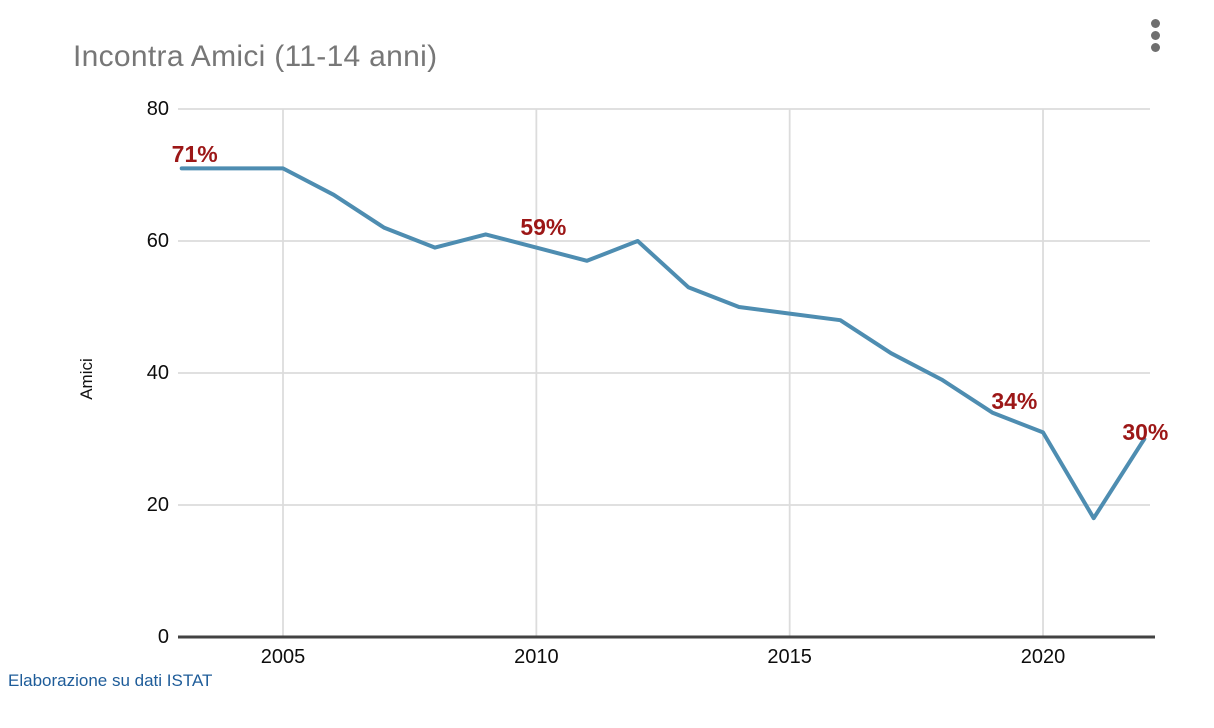 Image resolution: width=1214 pixels, height=728 pixels. I want to click on data-point-label: 30%, so click(1145, 432).